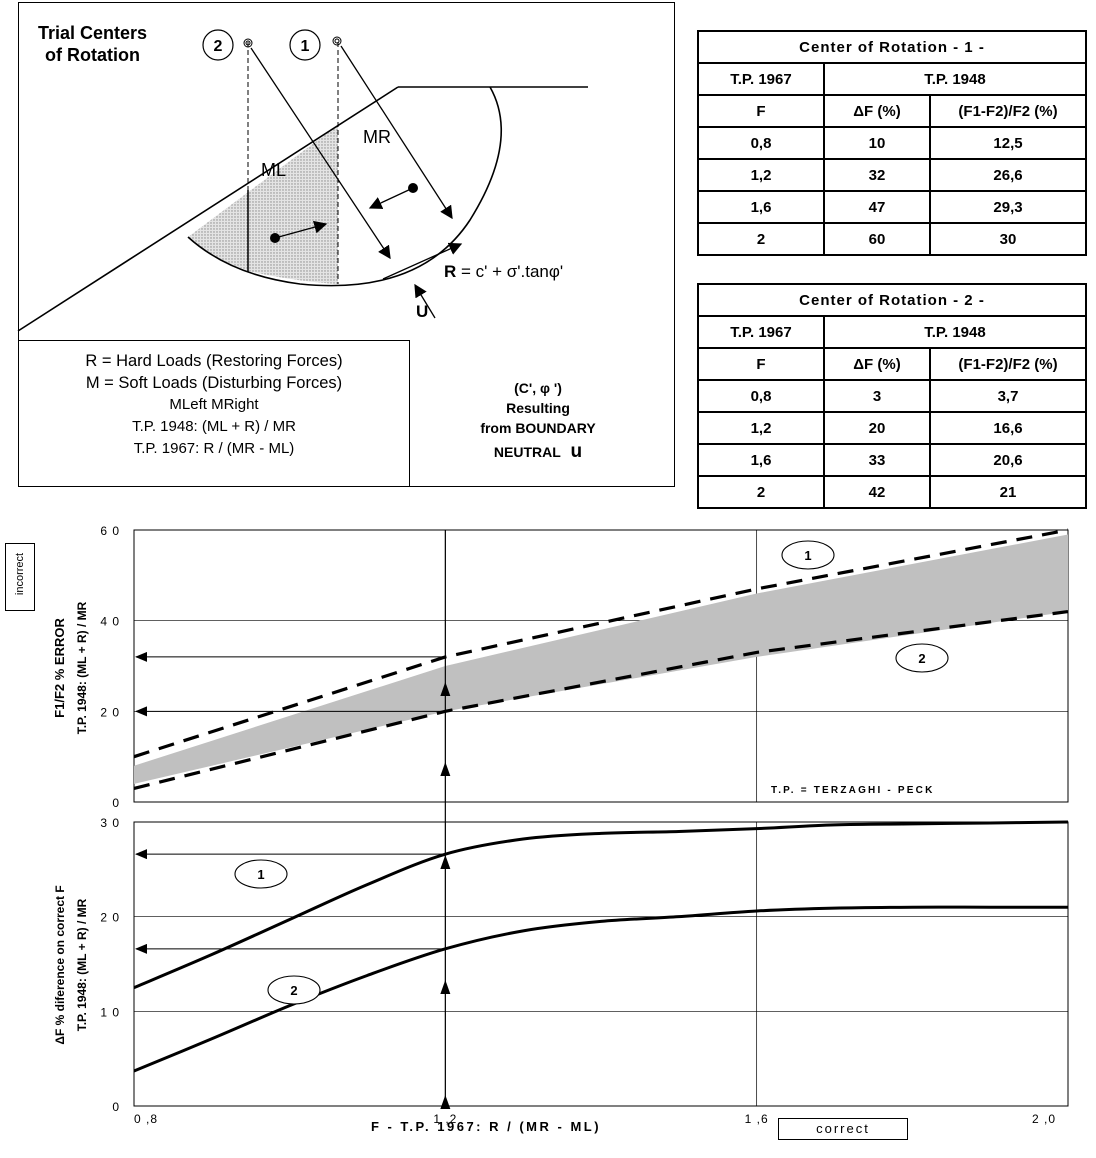 The width and height of the screenshot is (1096, 1158). Describe the element at coordinates (214, 426) in the screenshot. I see `legend-line: T.P. 1948: (ML + R) / MR` at that location.